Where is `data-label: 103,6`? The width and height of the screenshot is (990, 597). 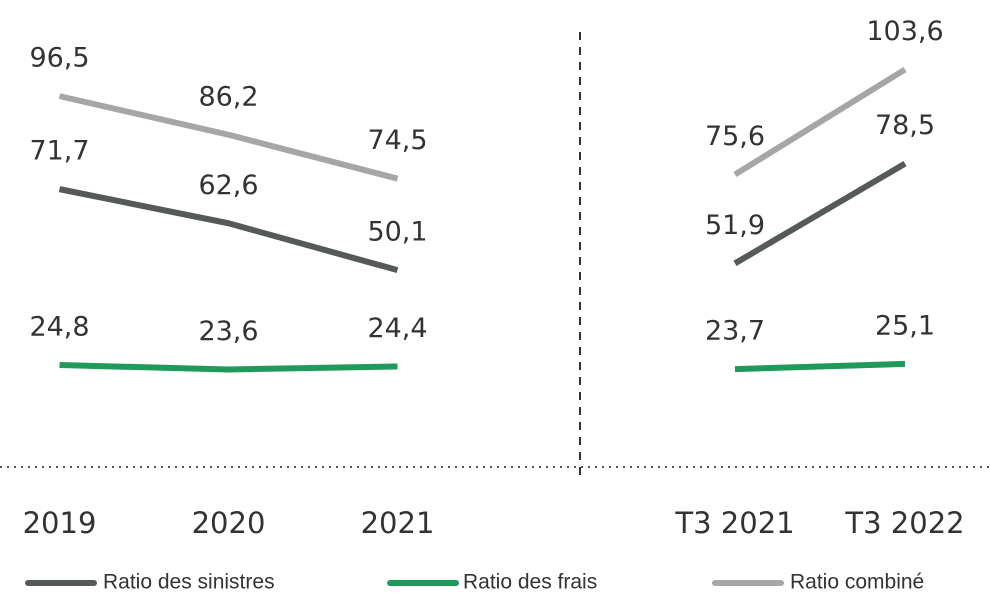
data-label: 103,6 is located at coordinates (904, 31).